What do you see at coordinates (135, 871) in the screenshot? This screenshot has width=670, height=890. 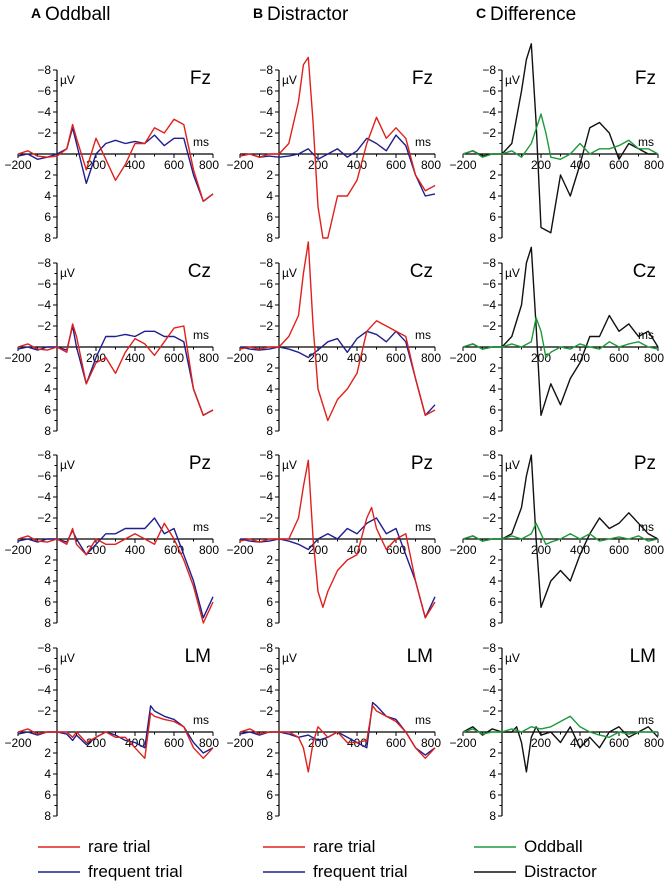 I see `legend-label: frequent trial` at bounding box center [135, 871].